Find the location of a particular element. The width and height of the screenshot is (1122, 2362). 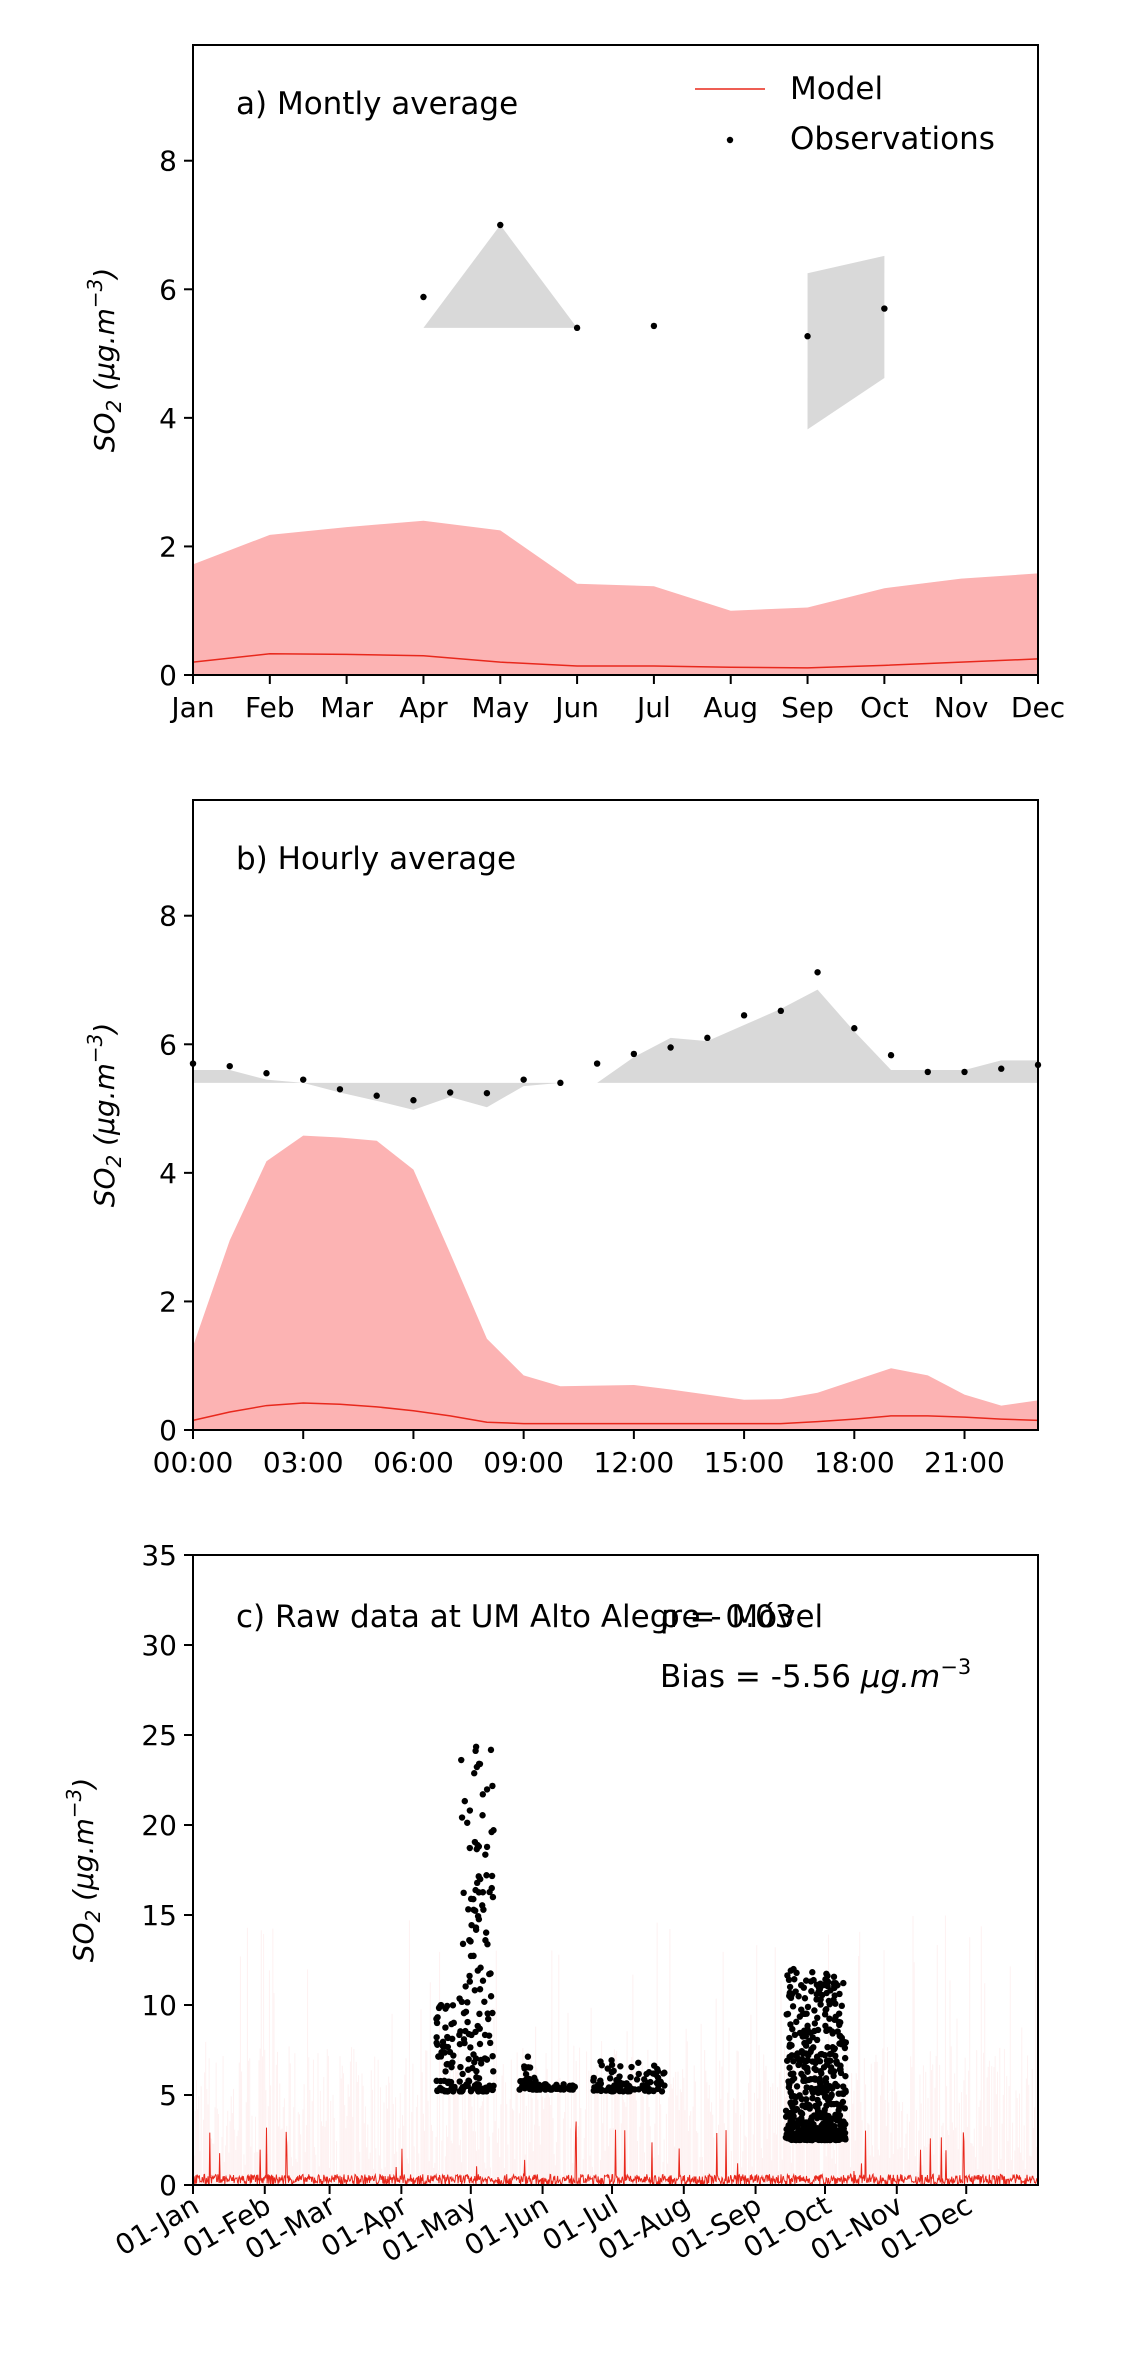

legend-observations-marker is located at coordinates (730, 140).